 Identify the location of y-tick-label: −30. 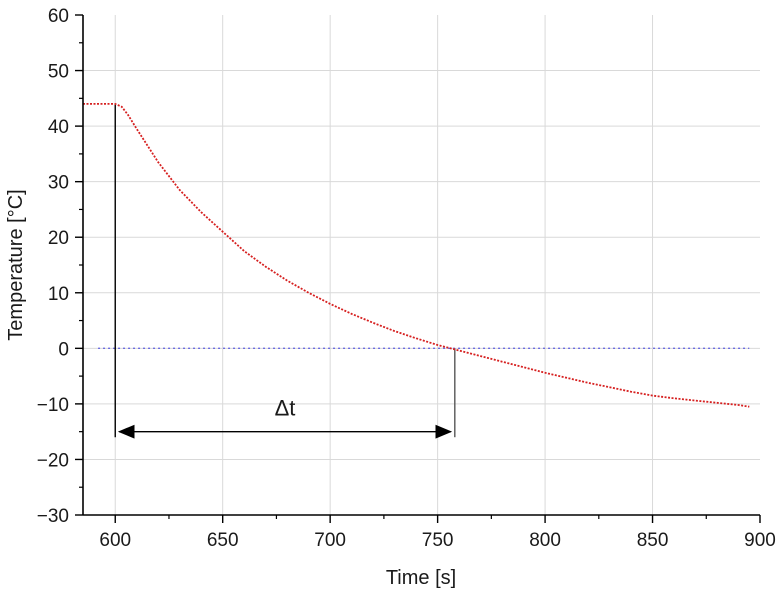
(53, 516).